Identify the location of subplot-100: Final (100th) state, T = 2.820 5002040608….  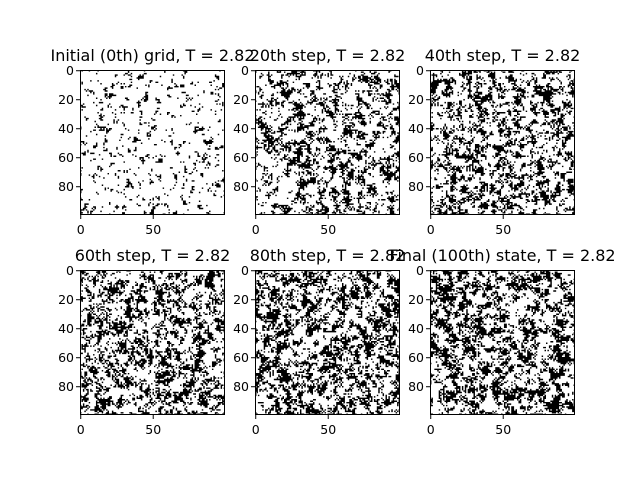
(502, 341).